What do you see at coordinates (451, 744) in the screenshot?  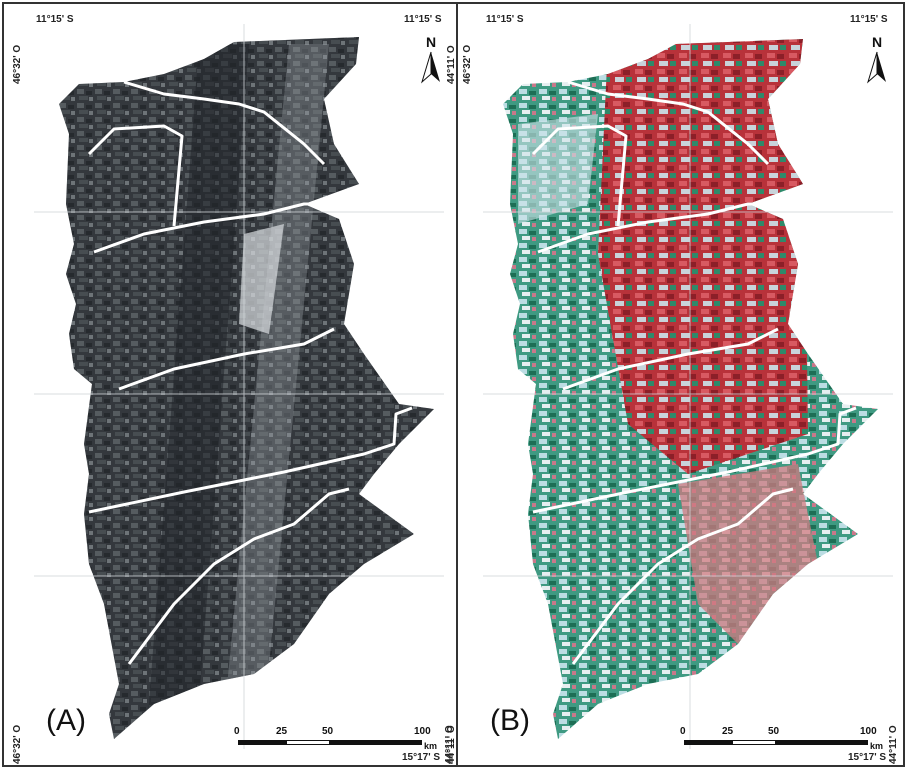 I see `coord-left-bottom-lon-b: 44°11' O` at bounding box center [451, 744].